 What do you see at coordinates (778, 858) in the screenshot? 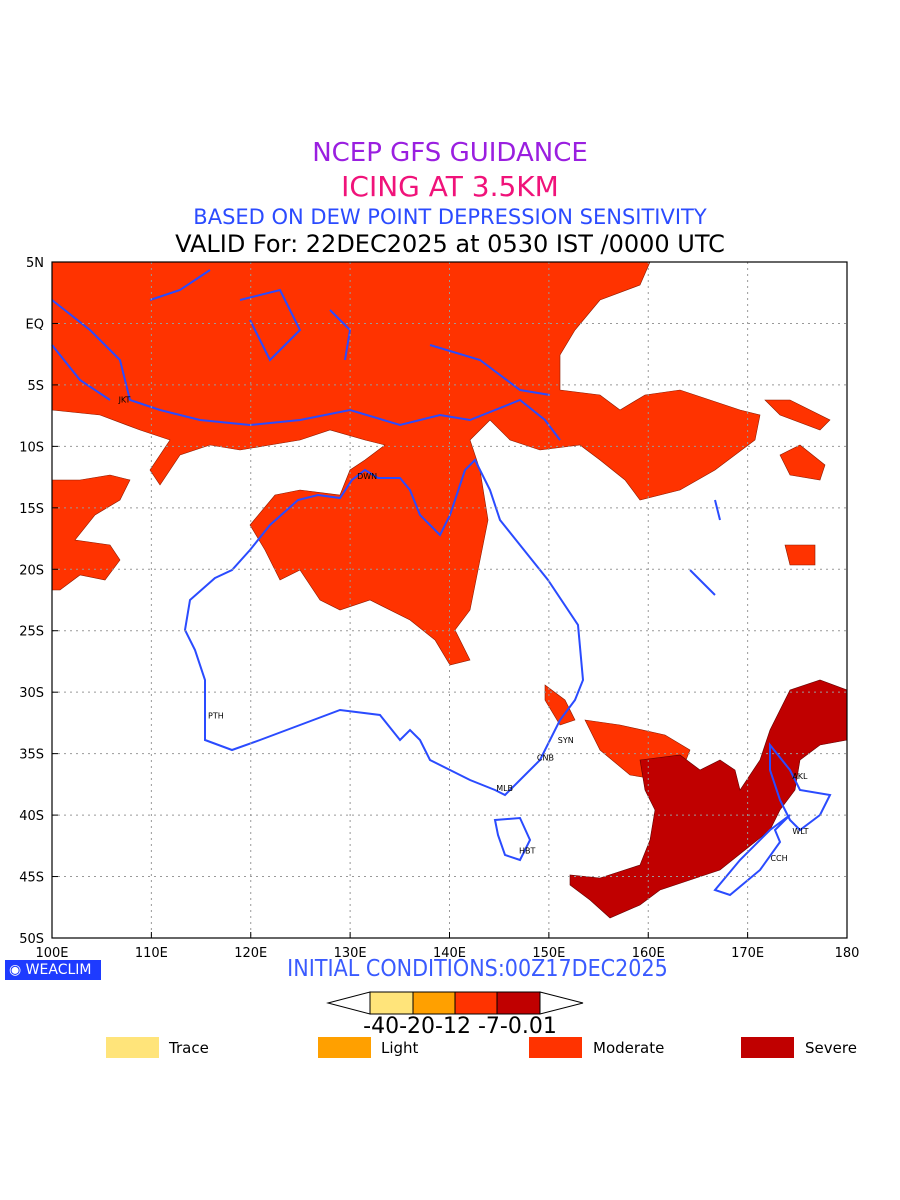
I see `city-label-cch: CCH` at bounding box center [778, 858].